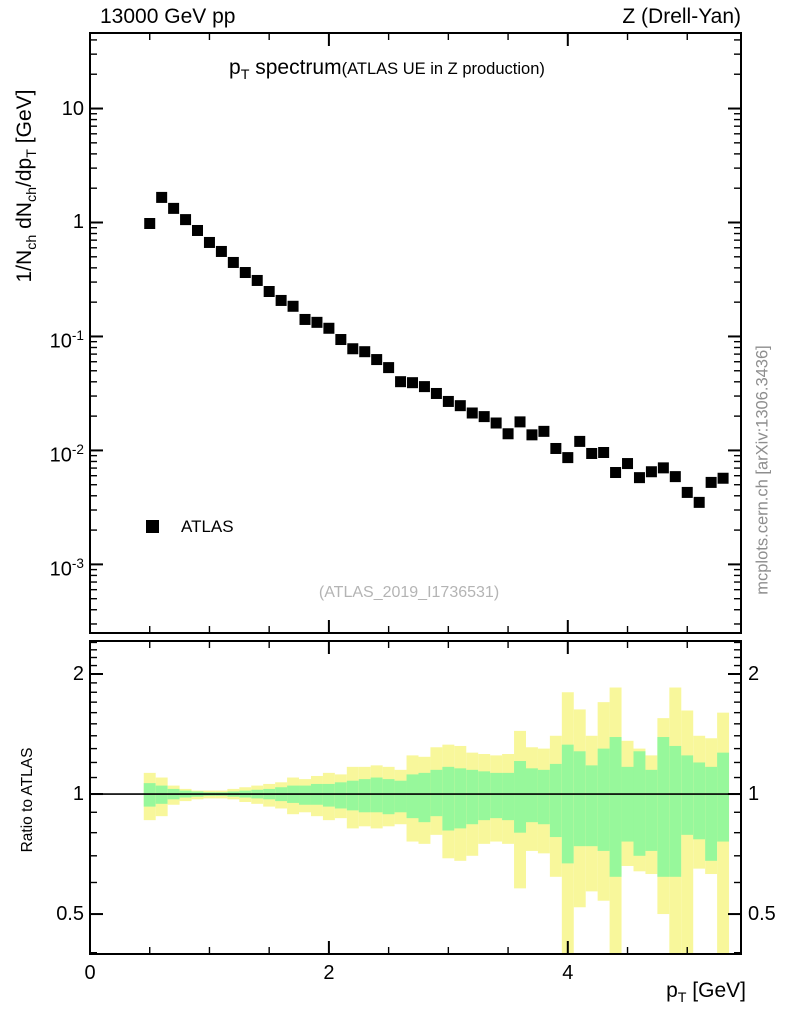  I want to click on watermark-dataset: (ATLAS_2019_I1736531), so click(409, 592).